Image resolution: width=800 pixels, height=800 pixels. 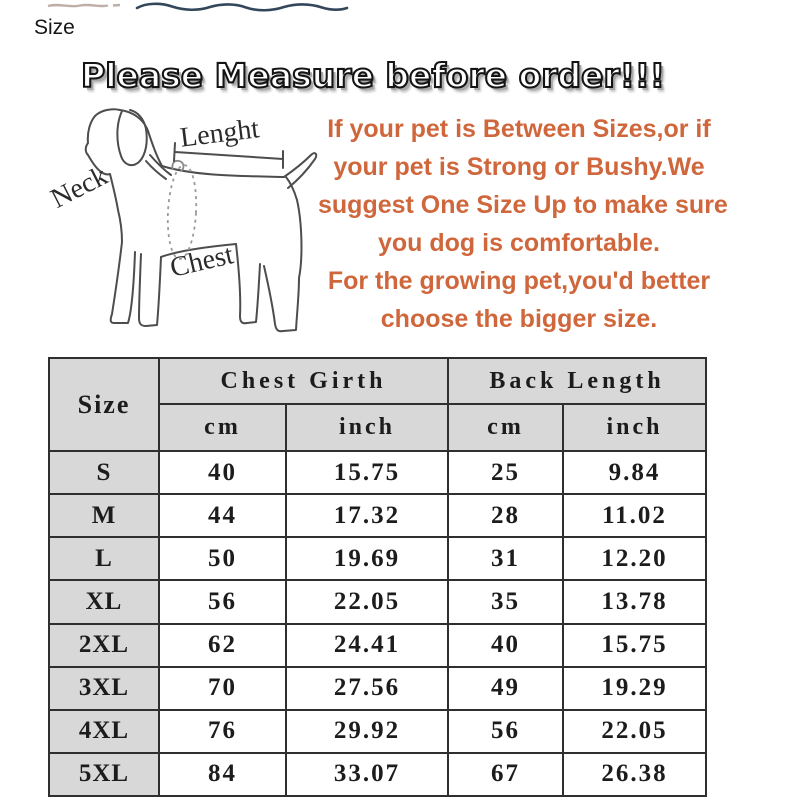 What do you see at coordinates (634, 516) in the screenshot?
I see `back-inch-cell: 11.02` at bounding box center [634, 516].